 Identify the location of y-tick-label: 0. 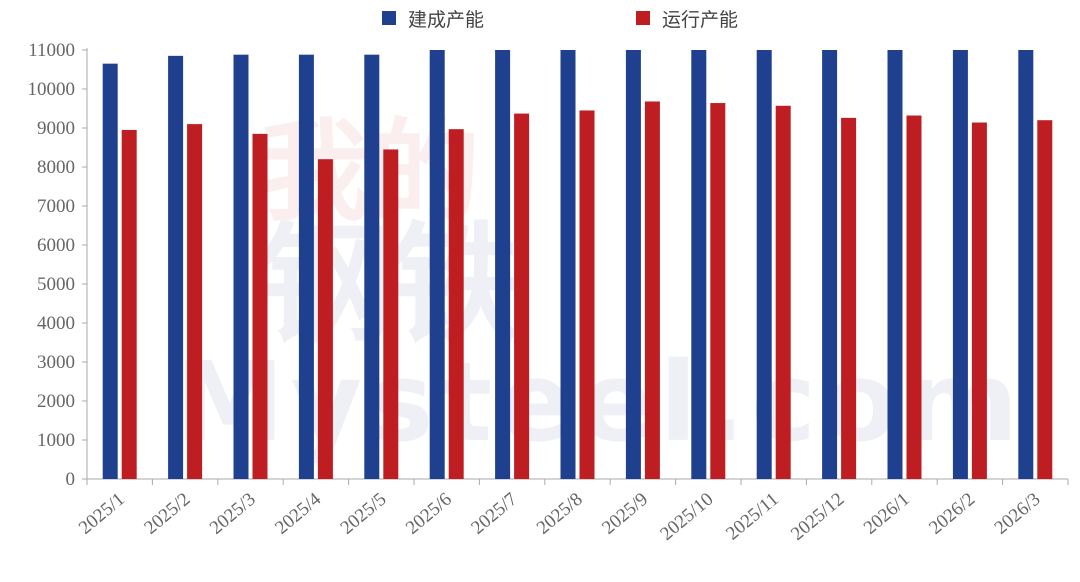
(71, 479).